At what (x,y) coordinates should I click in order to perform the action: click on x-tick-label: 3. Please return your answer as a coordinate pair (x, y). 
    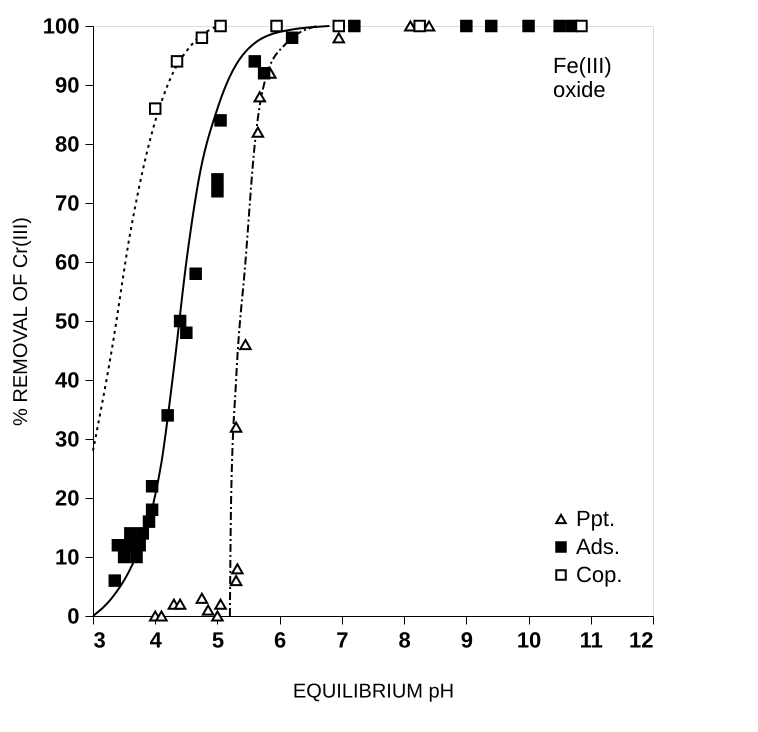
    Looking at the image, I should click on (100, 640).